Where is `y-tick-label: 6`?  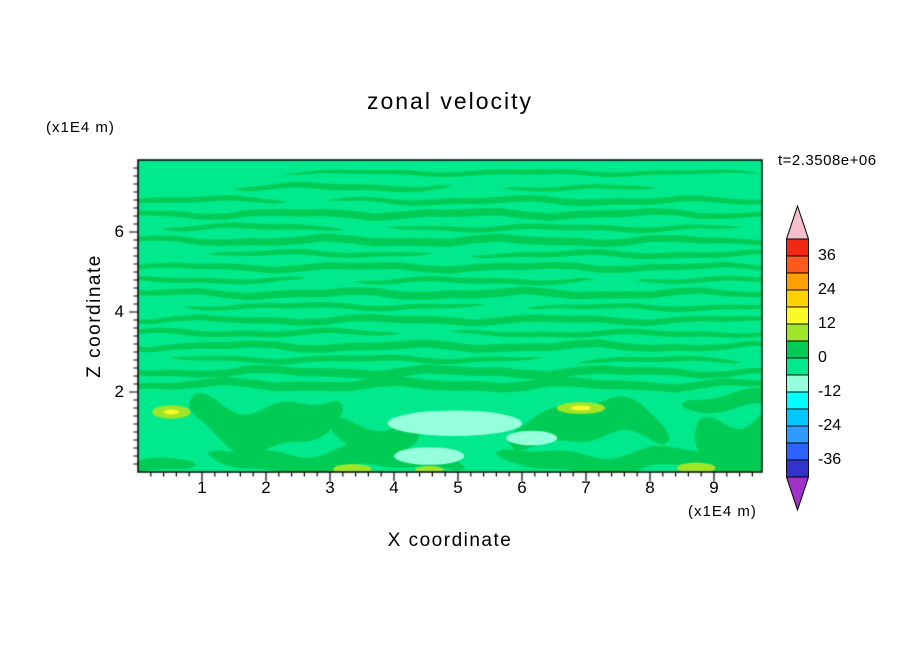
y-tick-label: 6 is located at coordinates (119, 231).